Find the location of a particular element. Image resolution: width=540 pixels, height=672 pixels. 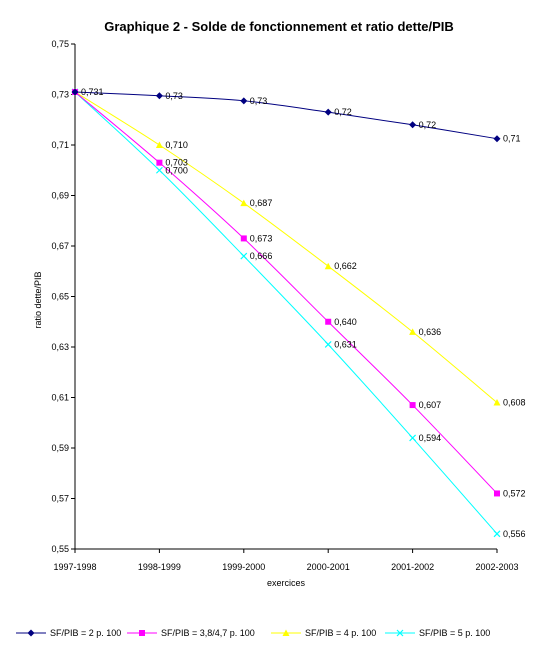

legend-item: SF/PIB = 5 p. 100 is located at coordinates (437, 633).